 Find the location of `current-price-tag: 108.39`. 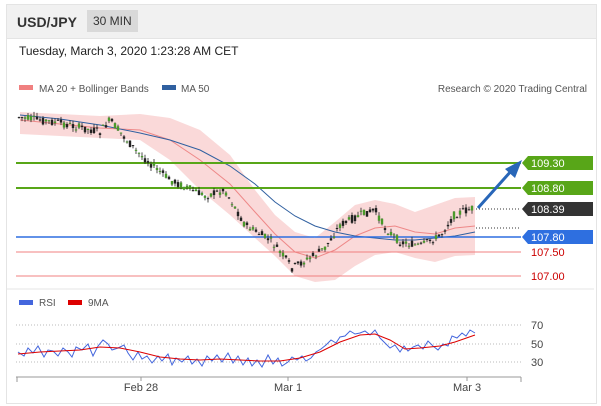

current-price-tag: 108.39 is located at coordinates (557, 209).